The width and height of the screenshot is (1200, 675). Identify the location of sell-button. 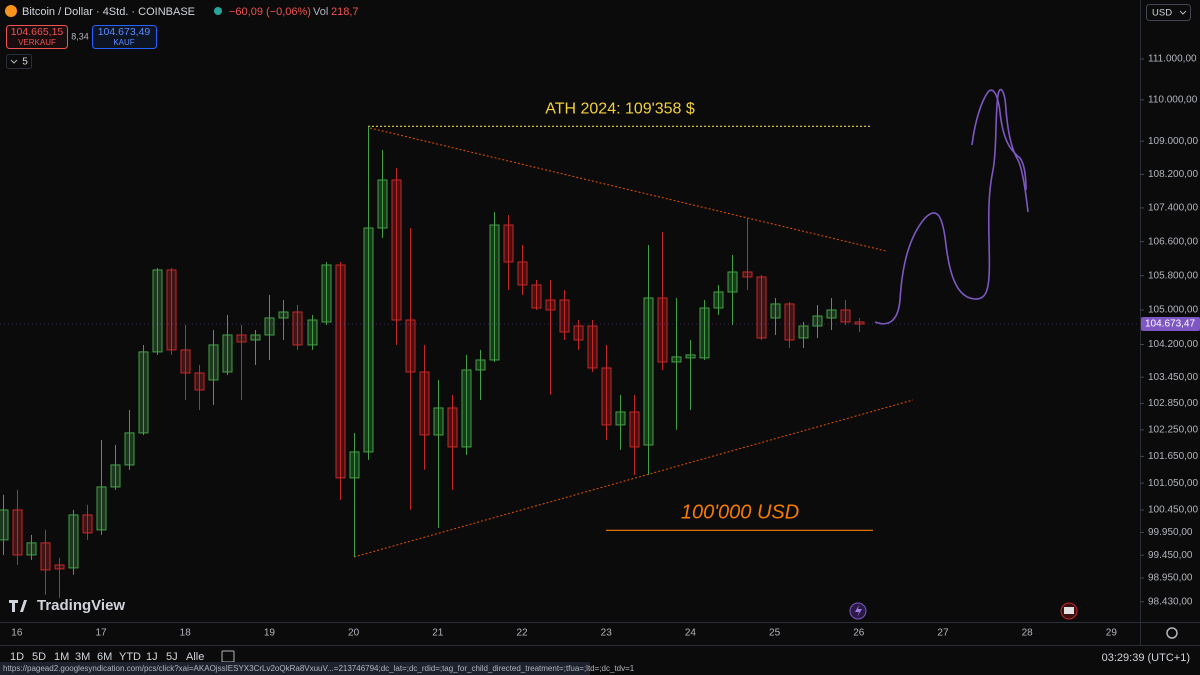
(37, 37).